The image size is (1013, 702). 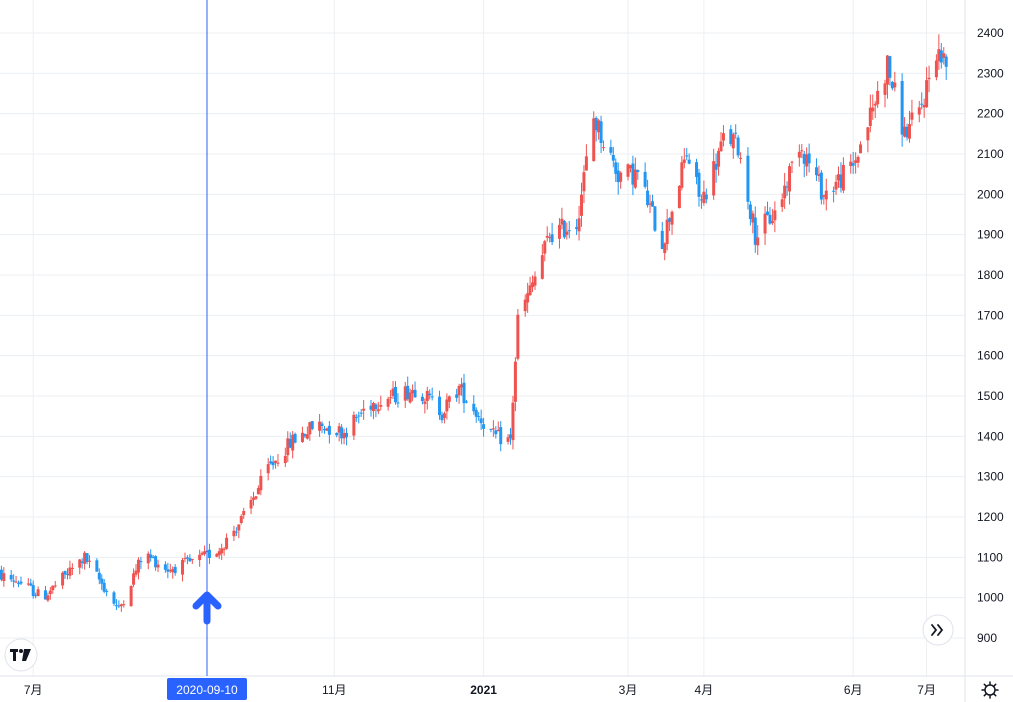 I want to click on time-axis: 7月 11月 2021 3月 4月 6月 7月, so click(x=480, y=690).